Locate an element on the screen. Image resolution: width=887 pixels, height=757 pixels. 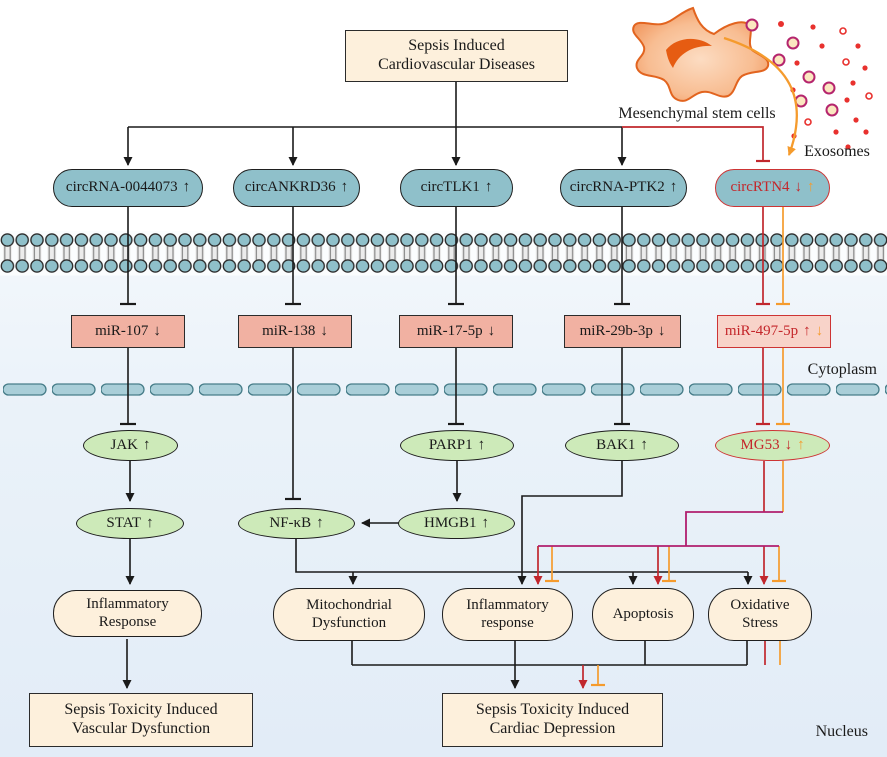
mir-17-5p-node: miR-17-5p ↓ is located at coordinates (456, 331).